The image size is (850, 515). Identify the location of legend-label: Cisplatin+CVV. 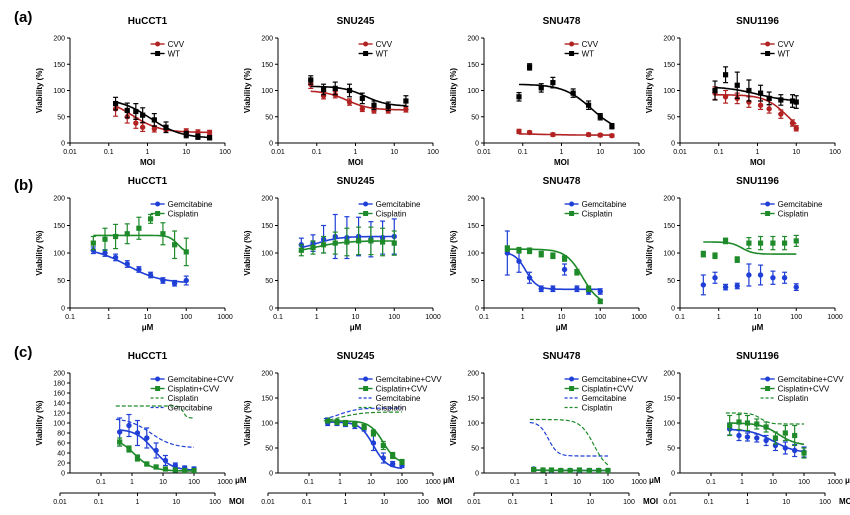
(608, 389).